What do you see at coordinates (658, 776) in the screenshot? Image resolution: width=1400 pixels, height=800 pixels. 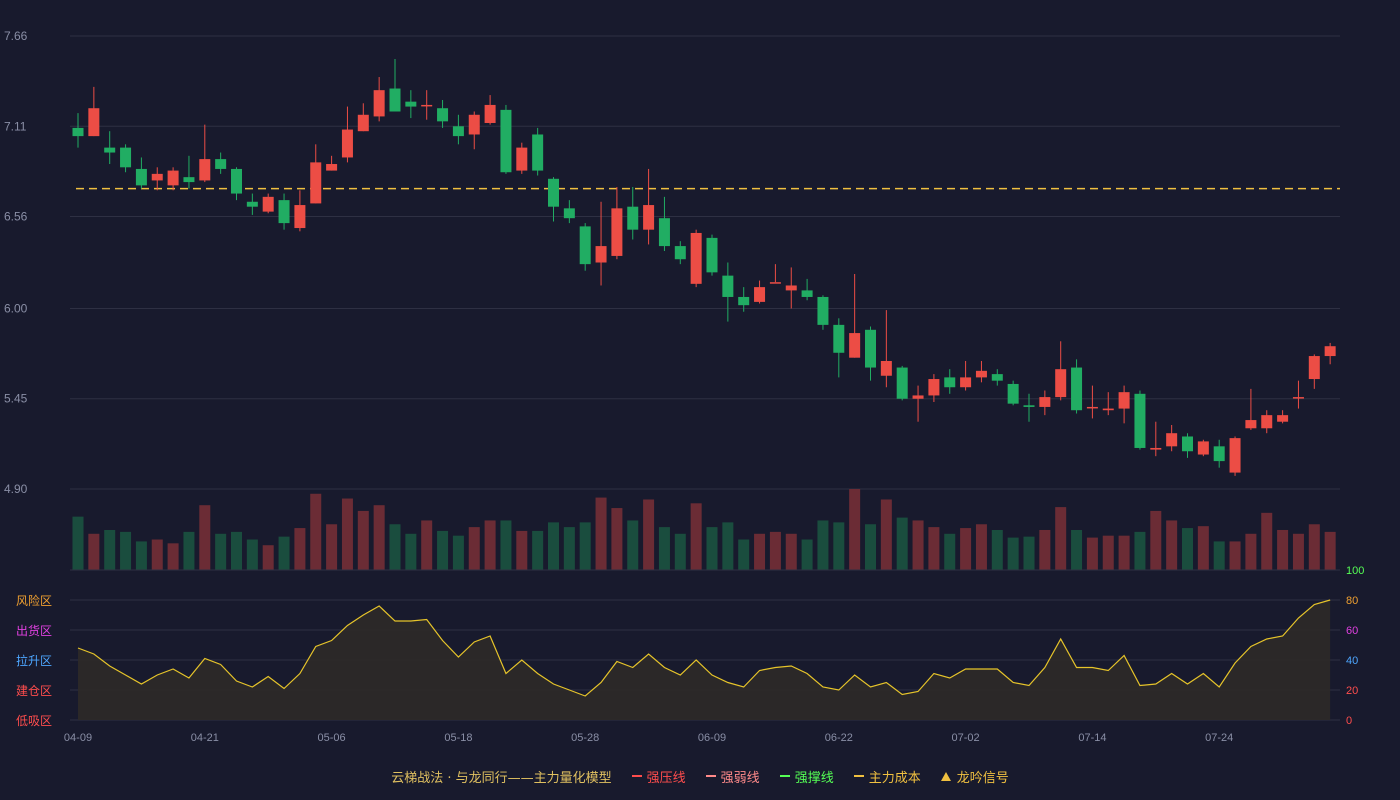 I see `legend-item: 强压线` at bounding box center [658, 776].